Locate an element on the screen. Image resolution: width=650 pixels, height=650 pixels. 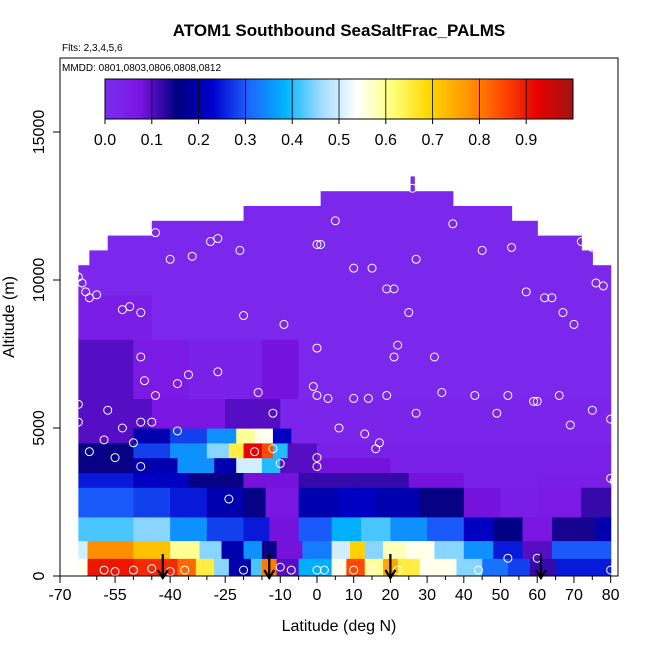
x-tick-label: 60 is located at coordinates (537, 595).